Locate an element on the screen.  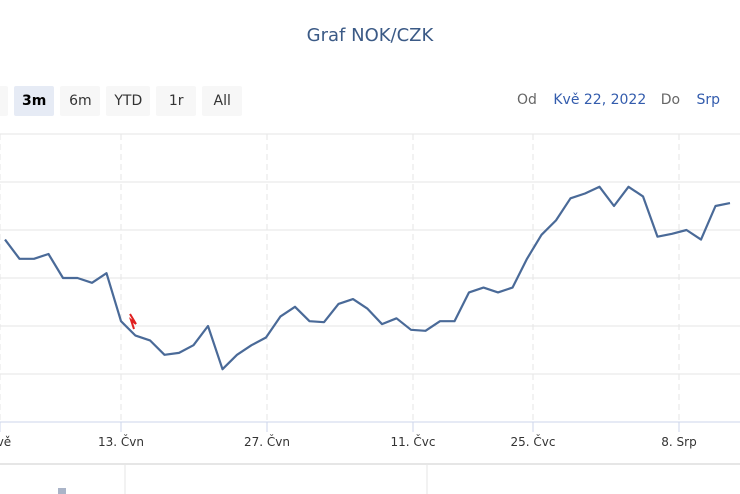
chart-title: Graf NOK/CZK is located at coordinates (370, 35).